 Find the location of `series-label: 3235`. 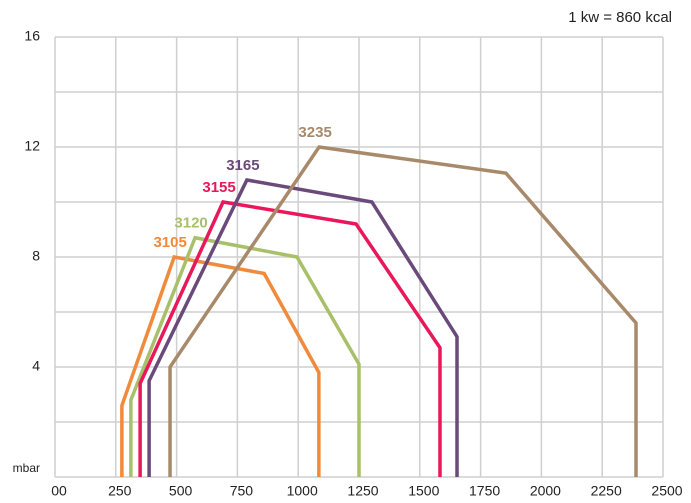

series-label: 3235 is located at coordinates (314, 132).